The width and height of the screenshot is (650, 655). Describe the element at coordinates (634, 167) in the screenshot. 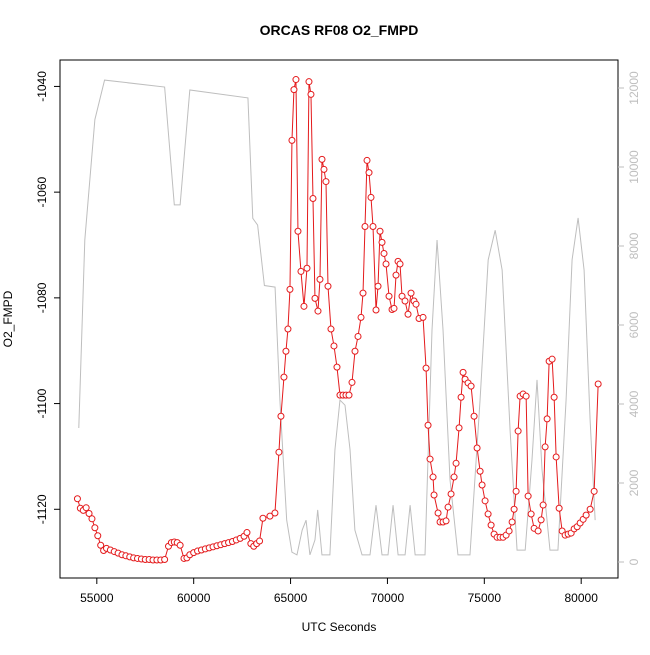

I see `y2-tick-label: 10000` at that location.